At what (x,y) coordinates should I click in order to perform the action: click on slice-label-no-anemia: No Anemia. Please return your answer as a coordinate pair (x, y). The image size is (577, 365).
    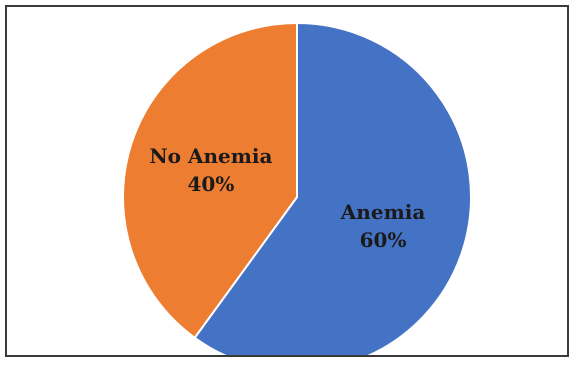
    Looking at the image, I should click on (210, 156).